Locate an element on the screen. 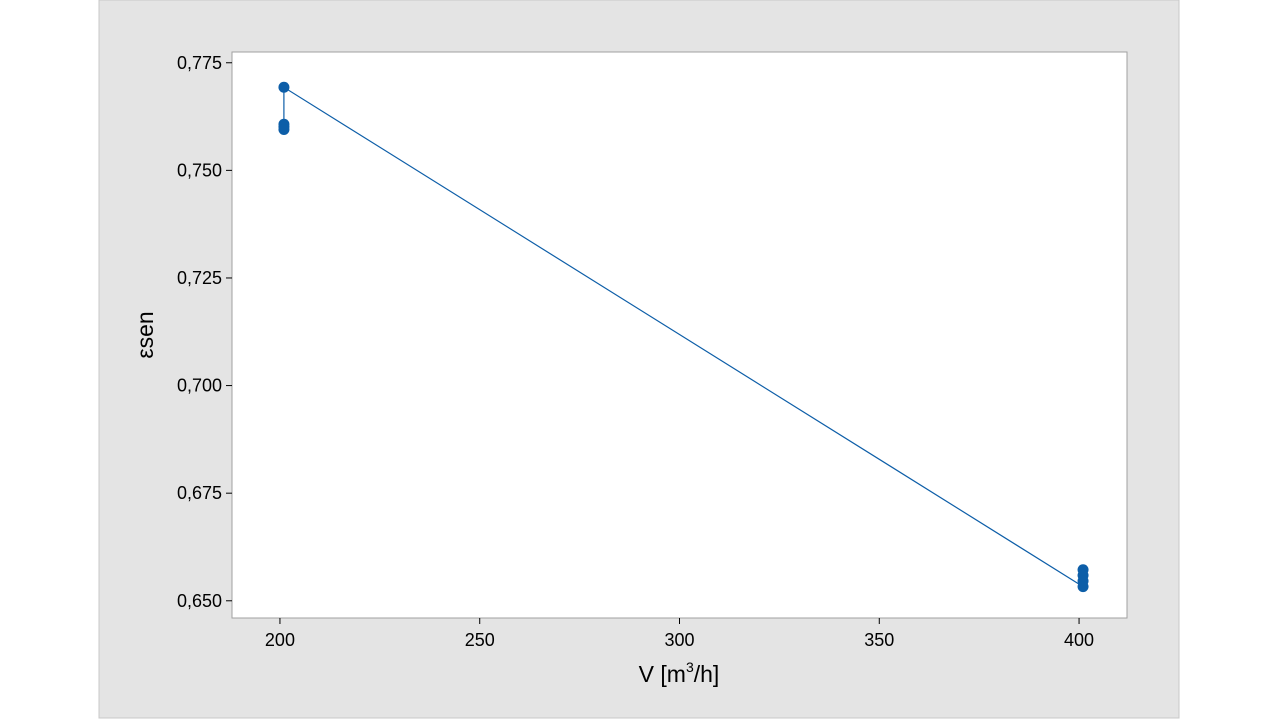 This screenshot has width=1280, height=720. x-tick-label: 350 is located at coordinates (879, 640).